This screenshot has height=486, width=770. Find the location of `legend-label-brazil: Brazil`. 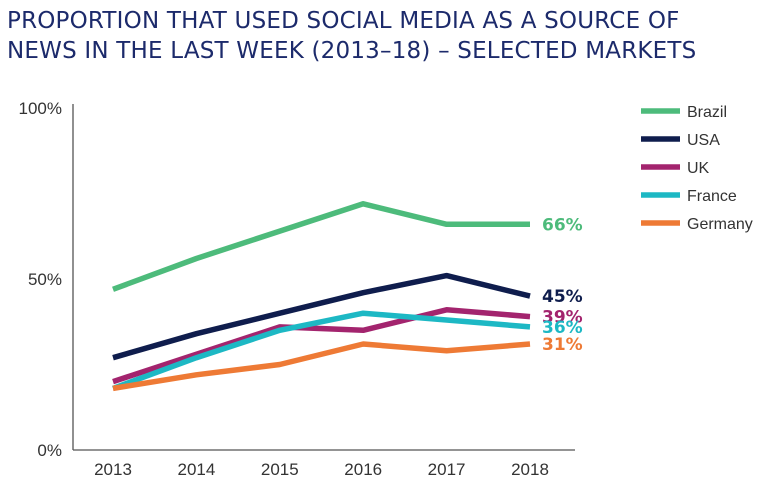

legend-label-brazil: Brazil is located at coordinates (707, 112).